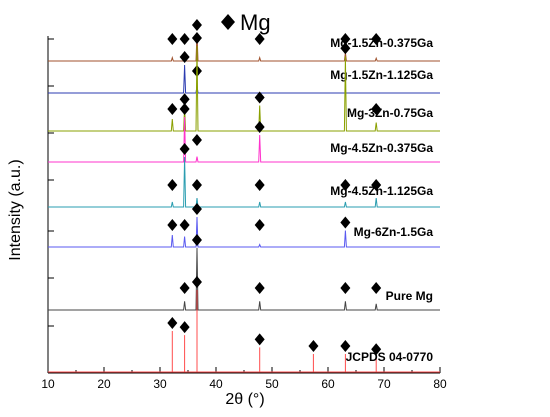  I want to click on legend-label: Mg, so click(255, 22).